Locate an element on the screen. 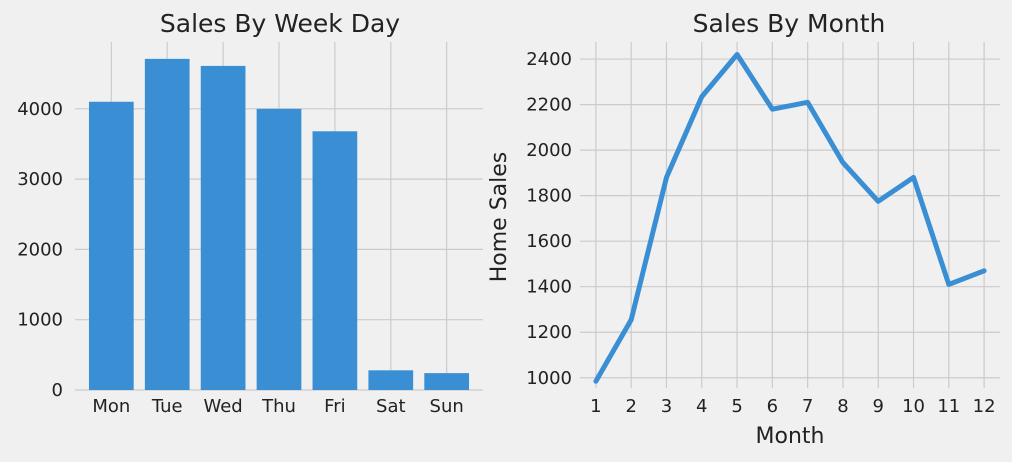 This screenshot has width=1012, height=462. weekday-x-tick-label: Fri is located at coordinates (334, 406).